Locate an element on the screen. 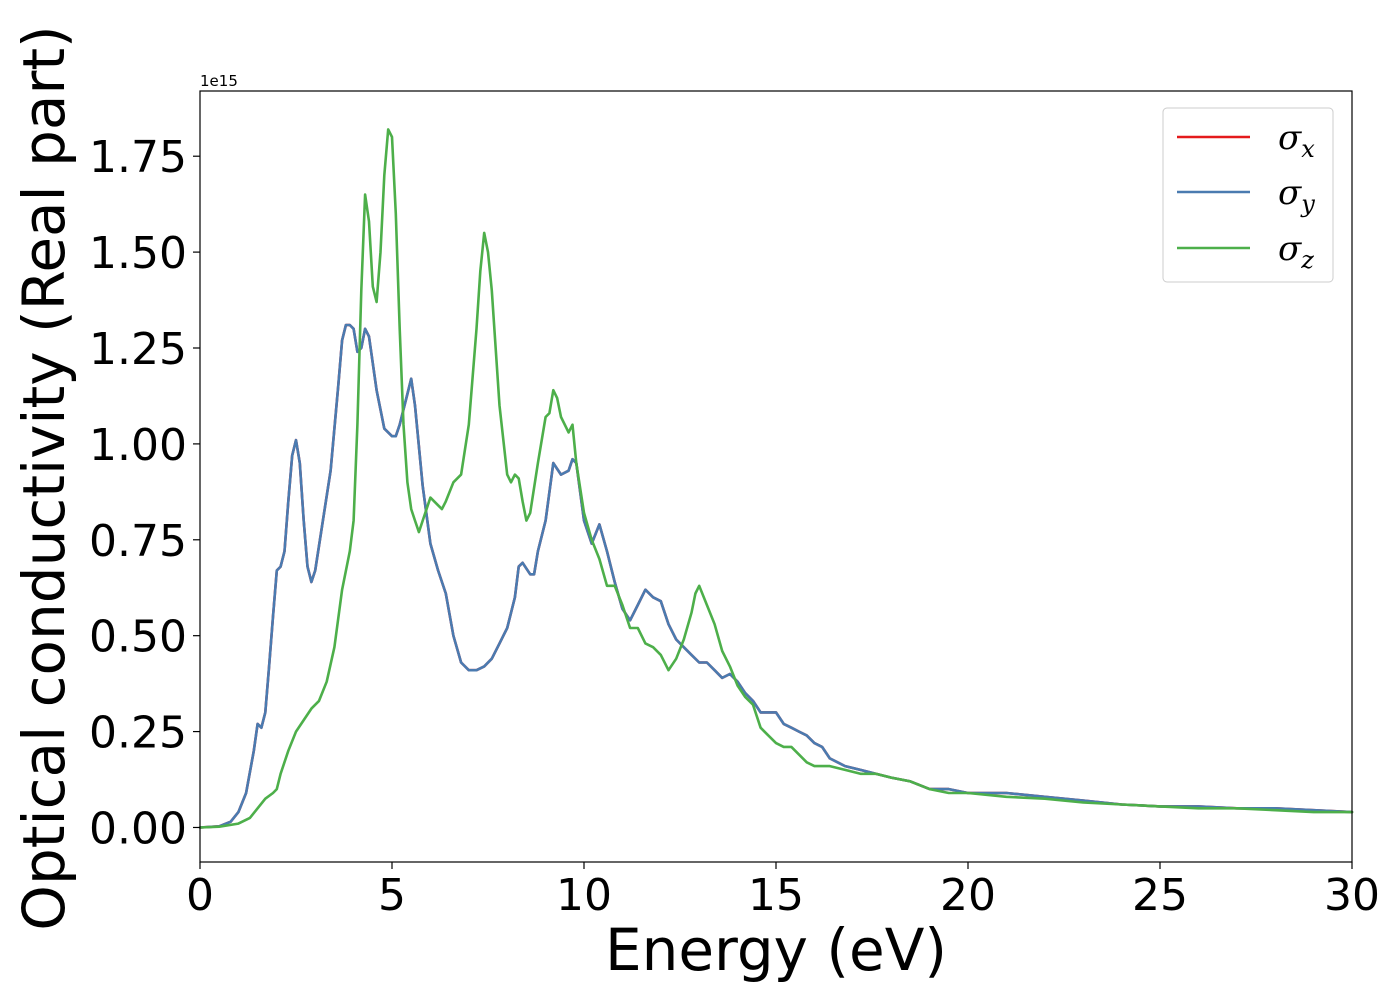  y-axis-label: Optical conductivity (Real part) is located at coordinates (44, 477).